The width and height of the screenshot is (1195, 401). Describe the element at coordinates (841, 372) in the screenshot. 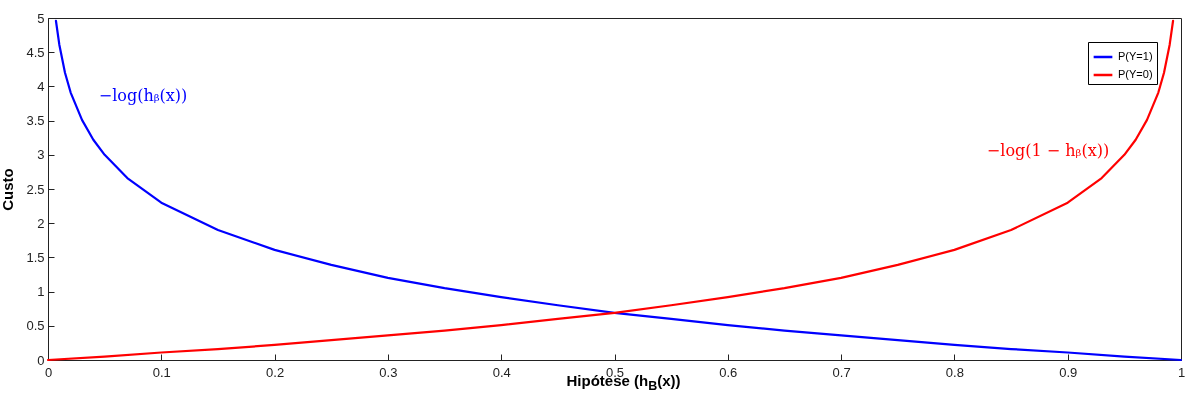

I see `x-tick-label: 0.7` at that location.